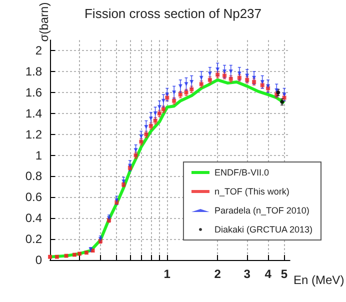 Image resolution: width=346 pixels, height=302 pixels. What do you see at coordinates (38, 155) in the screenshot?
I see `y-tick-label: 1` at bounding box center [38, 155].